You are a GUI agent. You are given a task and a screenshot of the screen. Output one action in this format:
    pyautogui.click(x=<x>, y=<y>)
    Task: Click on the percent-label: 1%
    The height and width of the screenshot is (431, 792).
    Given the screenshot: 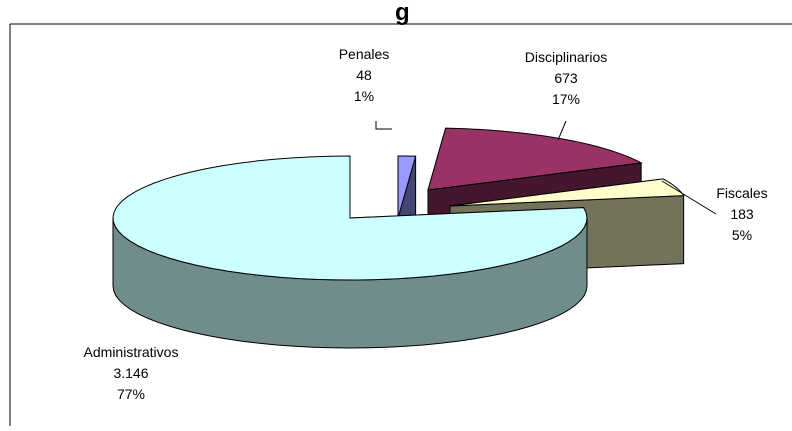 What is the action you would take?
    pyautogui.click(x=364, y=96)
    